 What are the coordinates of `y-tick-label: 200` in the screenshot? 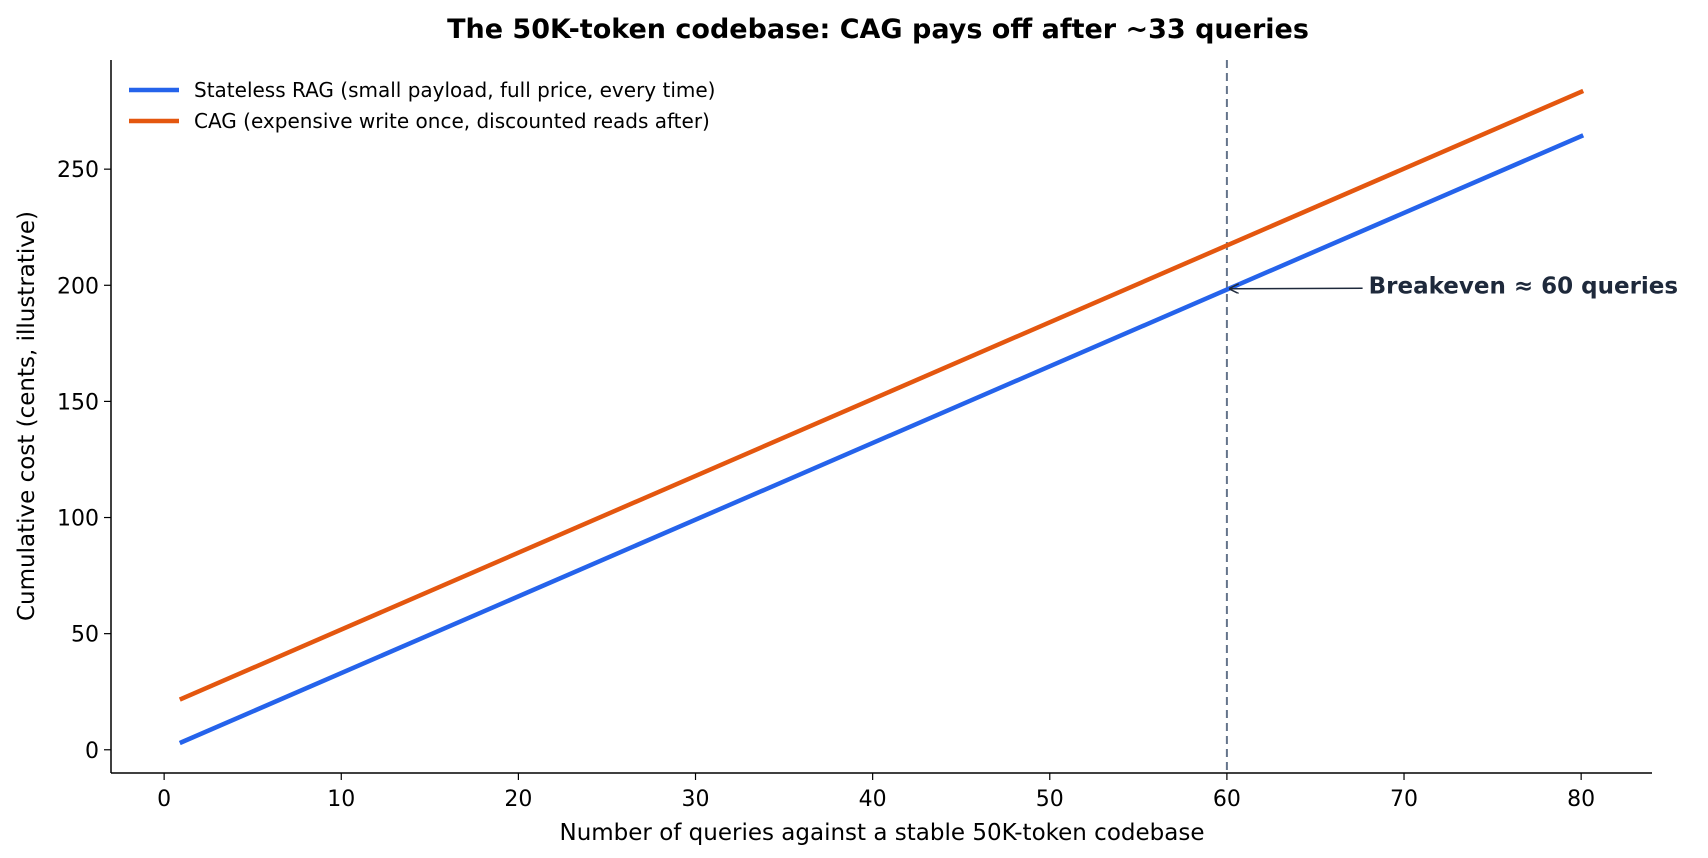 It's located at (78, 286).